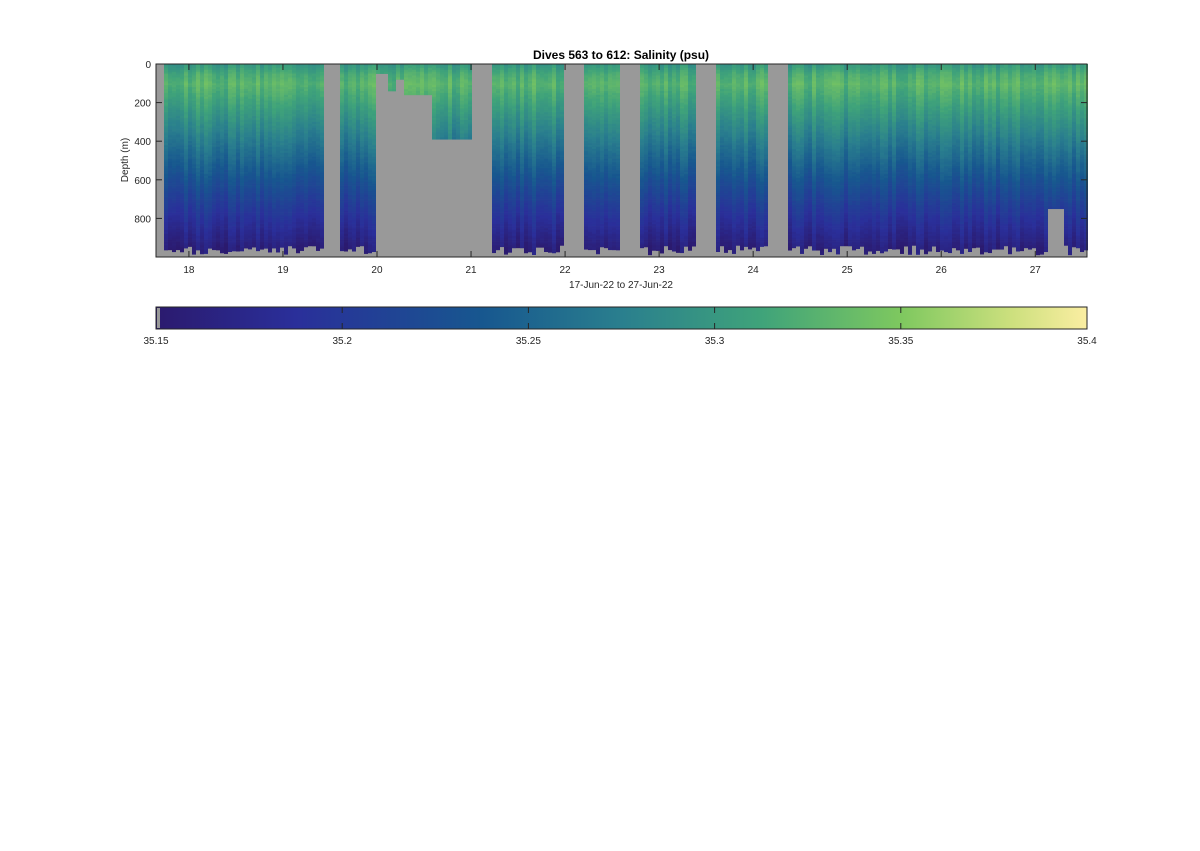  I want to click on x-tick-label: 19, so click(283, 270).